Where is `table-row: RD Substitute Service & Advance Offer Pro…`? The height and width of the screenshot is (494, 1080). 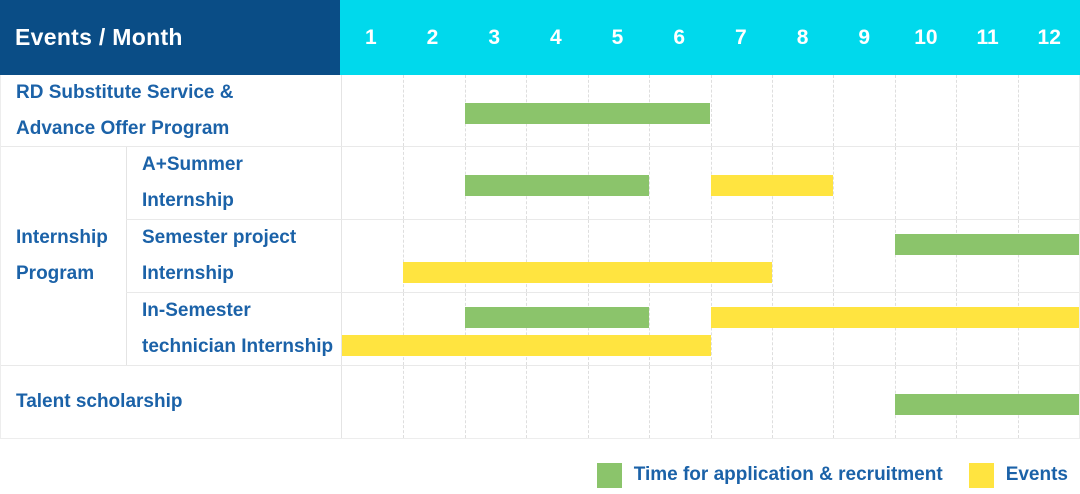 table-row: RD Substitute Service & Advance Offer Pro… is located at coordinates (540, 111).